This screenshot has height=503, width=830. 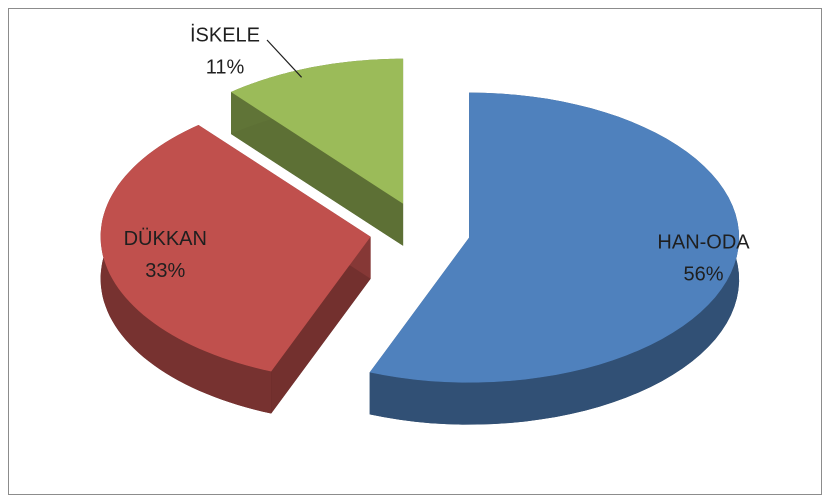 What do you see at coordinates (165, 271) in the screenshot?
I see `value-label: 33%` at bounding box center [165, 271].